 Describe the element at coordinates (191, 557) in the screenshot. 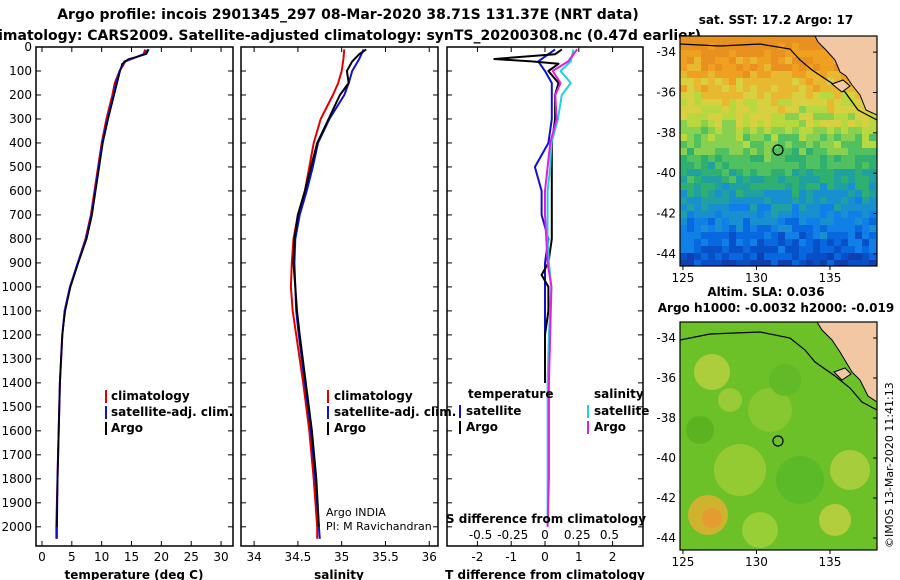

I see `x-tick-label: 25` at that location.